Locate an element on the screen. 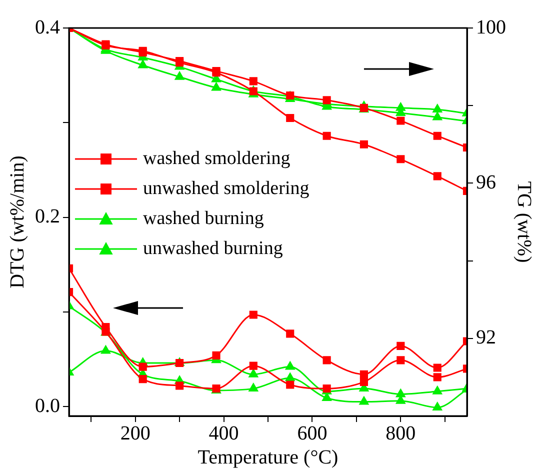  y2-tick-label: 96 is located at coordinates (486, 182).